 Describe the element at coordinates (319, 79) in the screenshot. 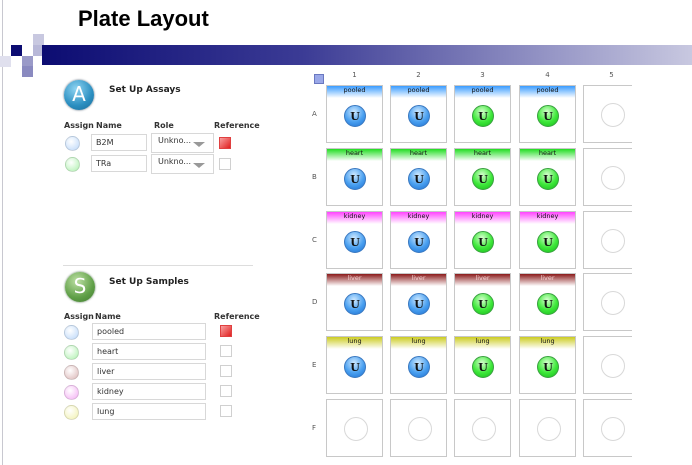

I see `select-all-button` at that location.